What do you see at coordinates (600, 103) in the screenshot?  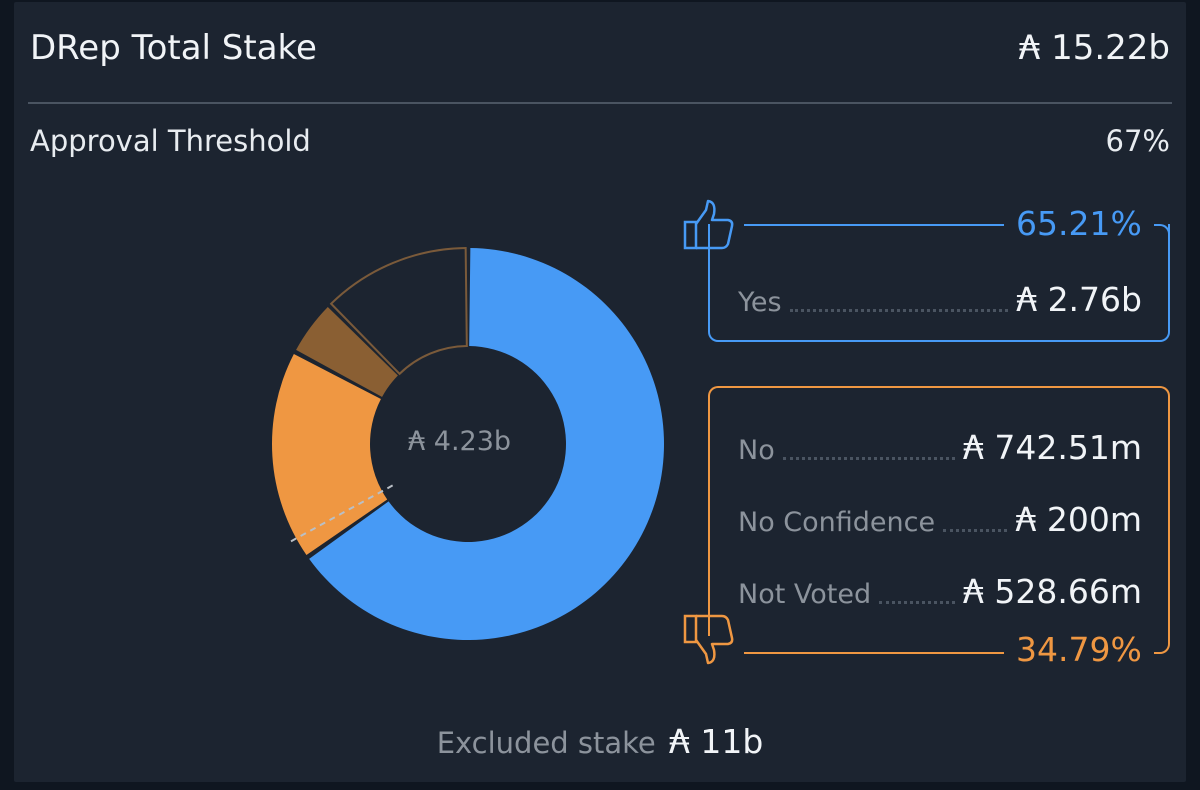 I see `header-divider` at bounding box center [600, 103].